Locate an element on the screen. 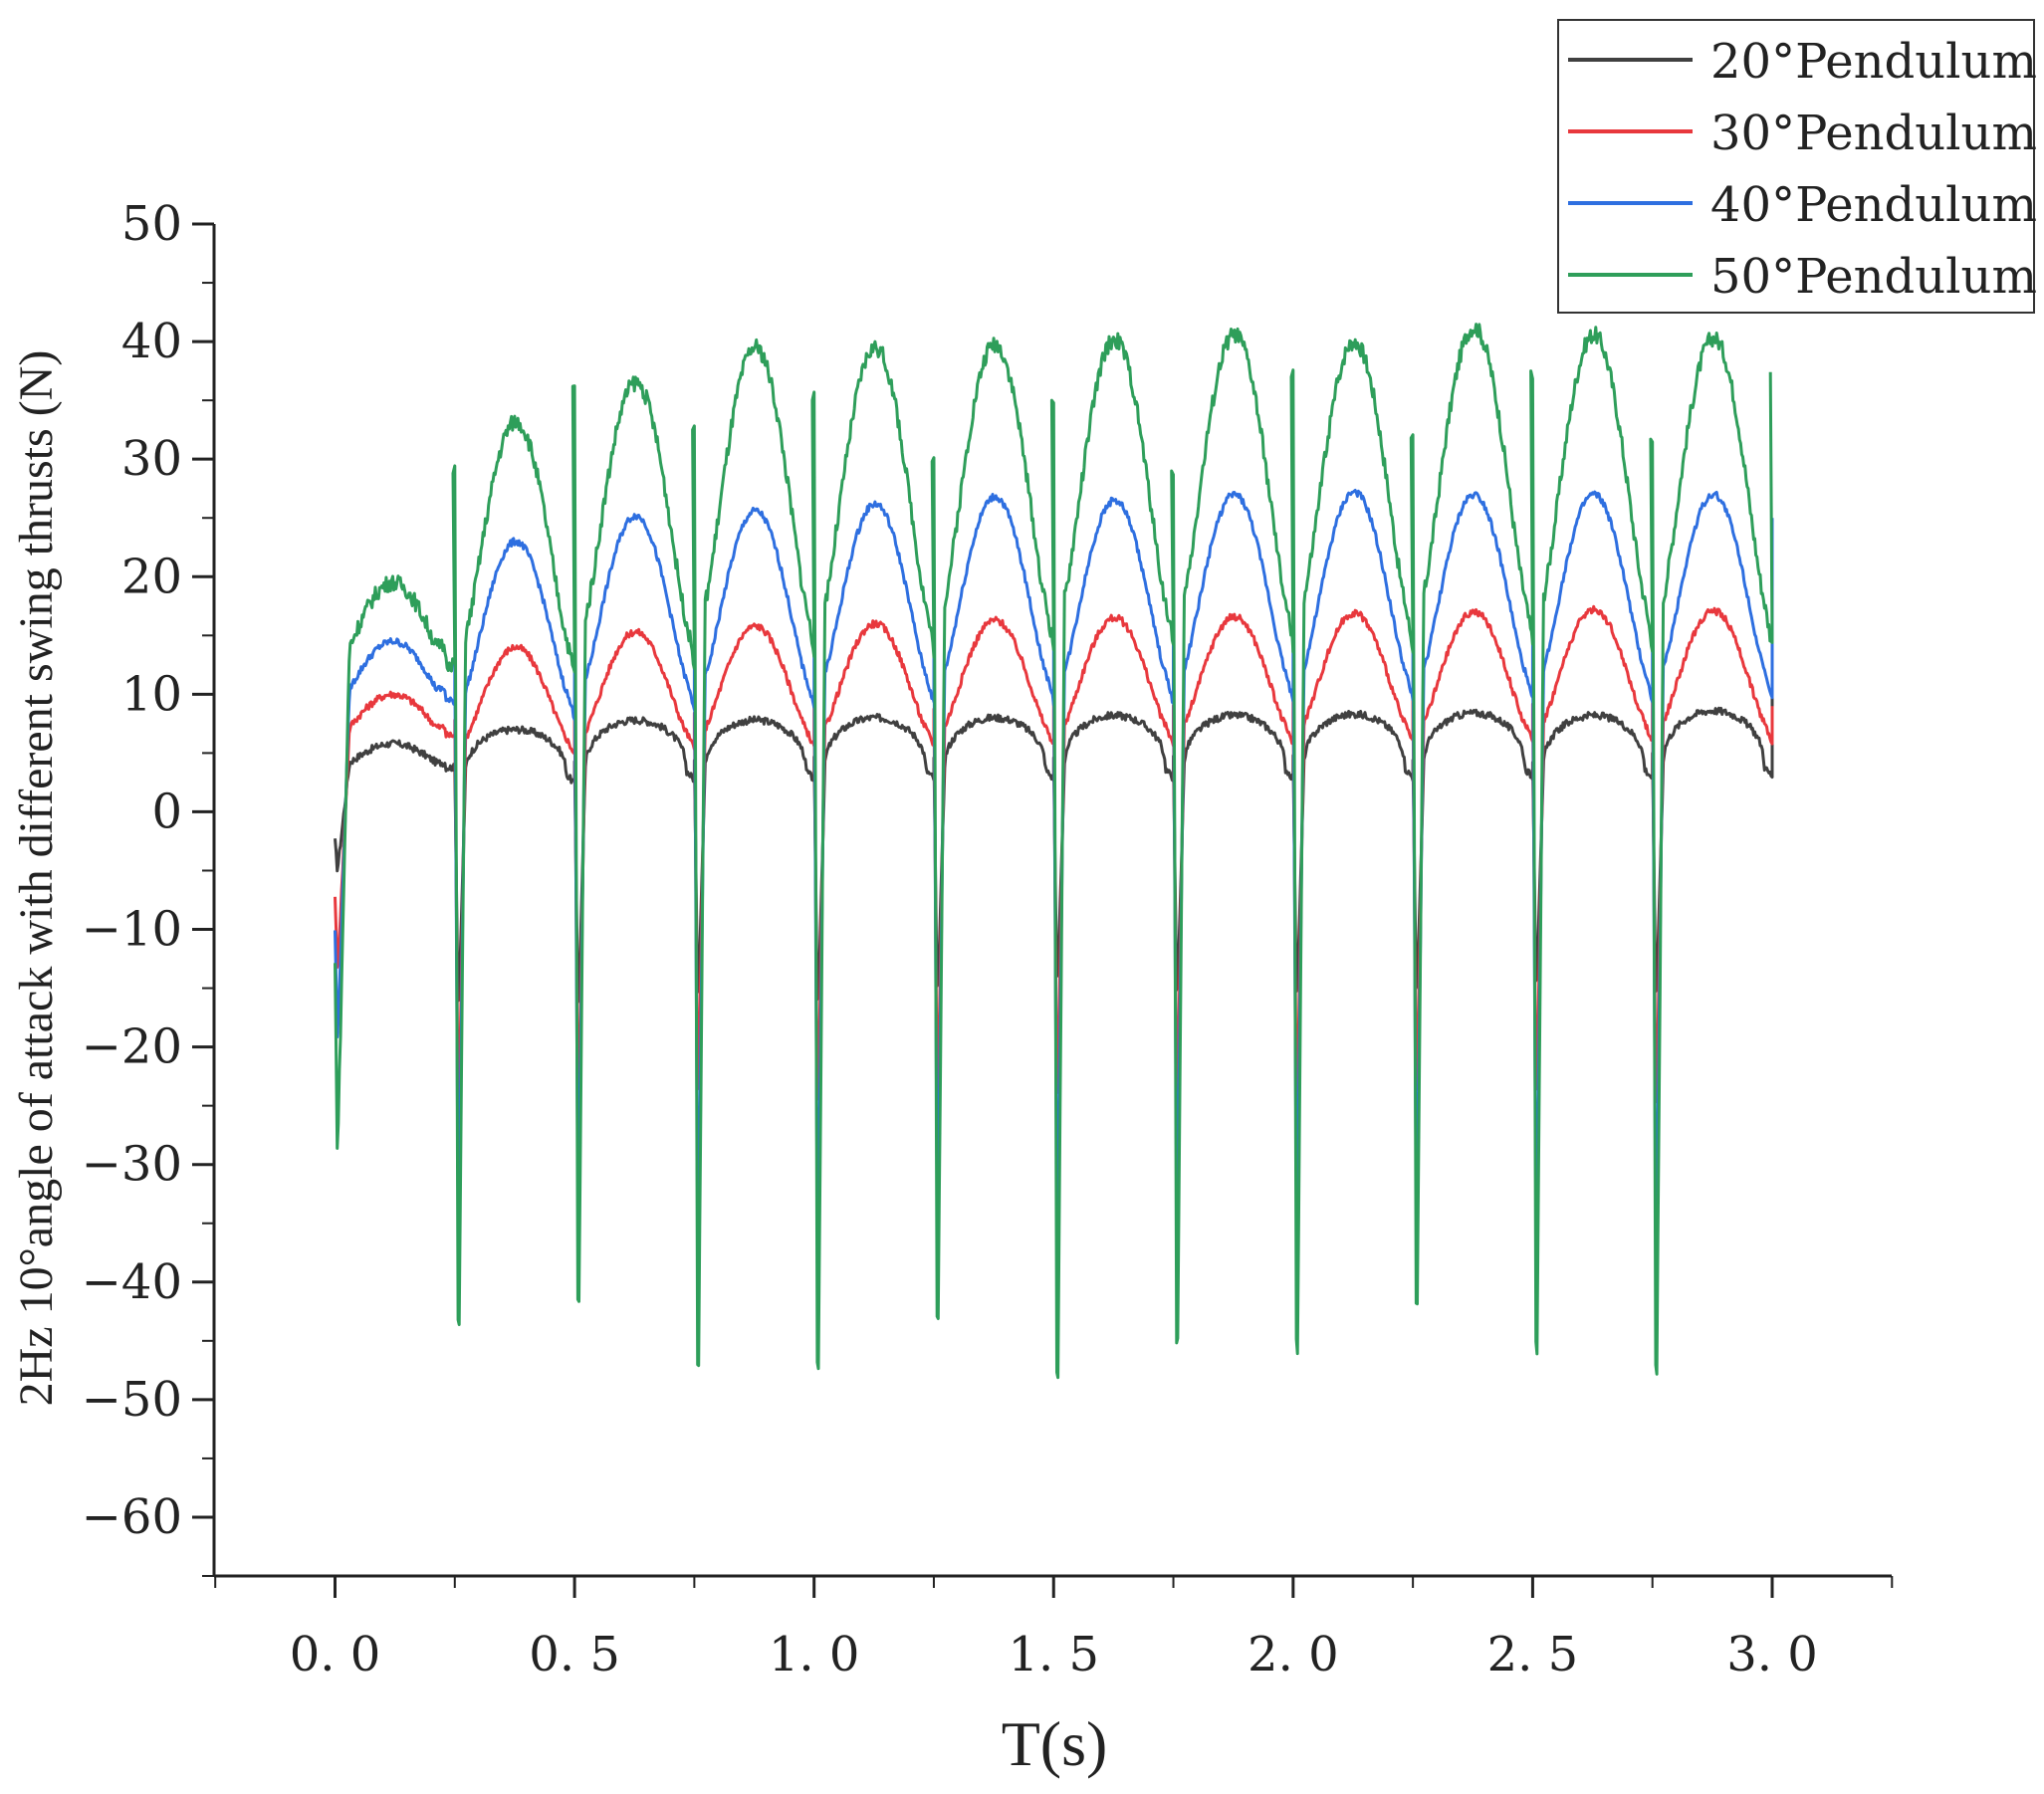 This screenshot has width=2044, height=1794. x-tick-label: 1. 5 is located at coordinates (1053, 1654).